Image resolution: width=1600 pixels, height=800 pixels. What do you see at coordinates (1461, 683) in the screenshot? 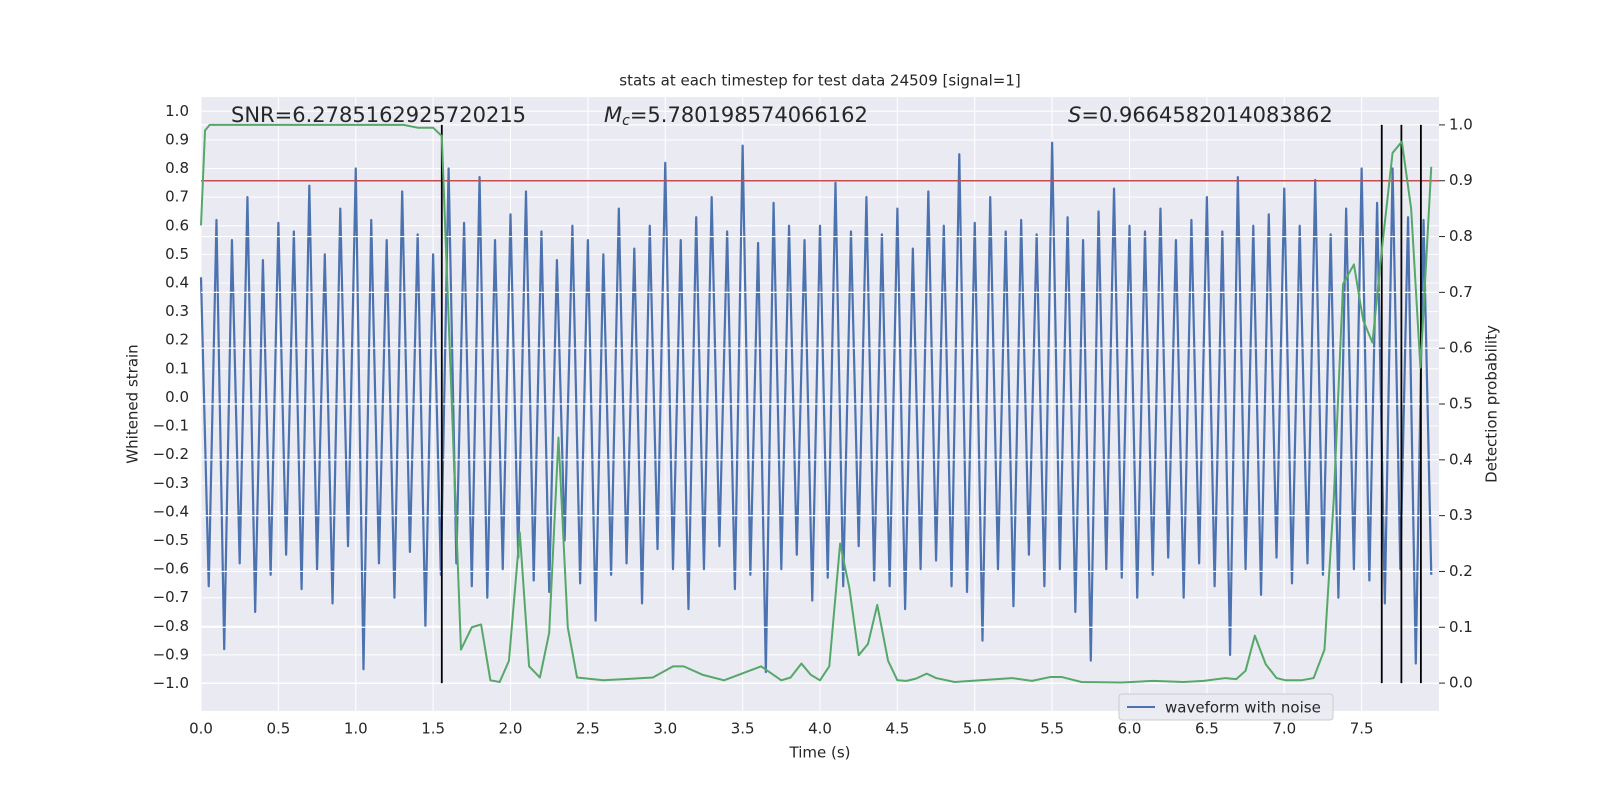
I see `y2-tick-label: 0.0` at bounding box center [1461, 683].